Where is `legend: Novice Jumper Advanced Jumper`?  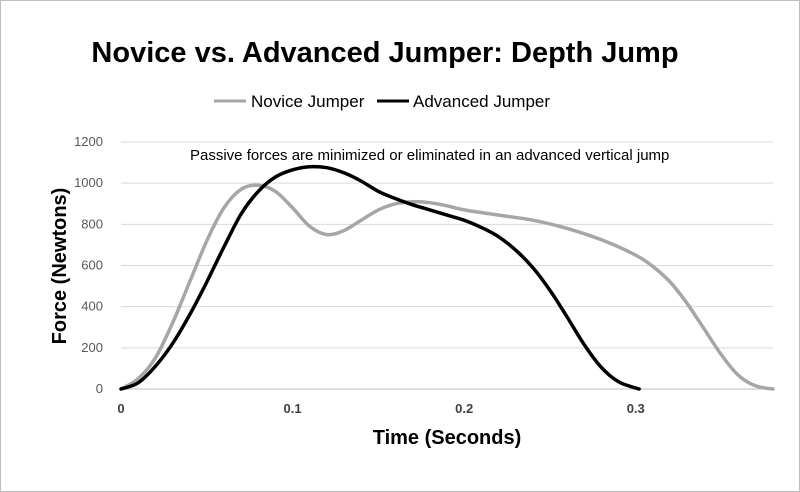
legend: Novice Jumper Advanced Jumper is located at coordinates (382, 101).